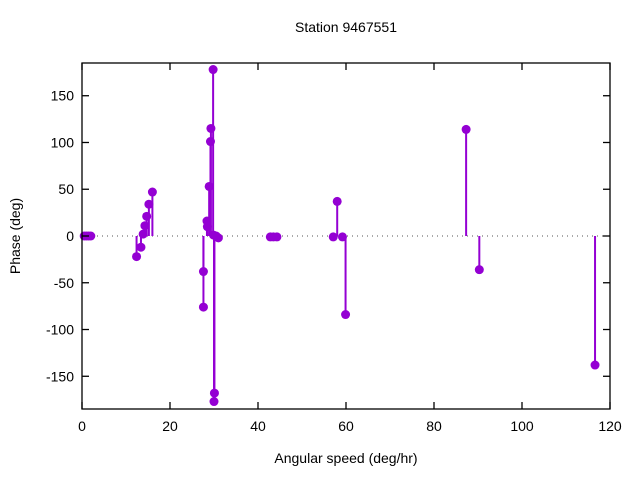  What do you see at coordinates (434, 426) in the screenshot?
I see `x-tick-label: 80` at bounding box center [434, 426].